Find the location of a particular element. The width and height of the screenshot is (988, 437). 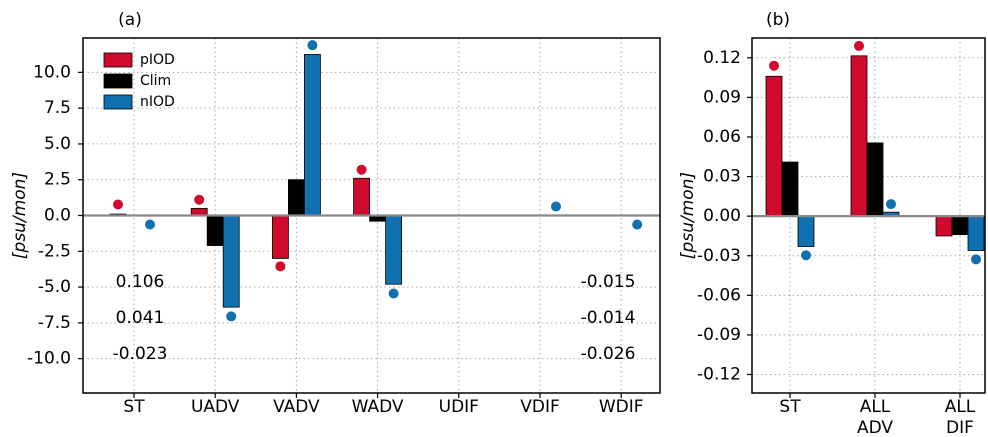

y-tick-label: 0.00 is located at coordinates (722, 216).